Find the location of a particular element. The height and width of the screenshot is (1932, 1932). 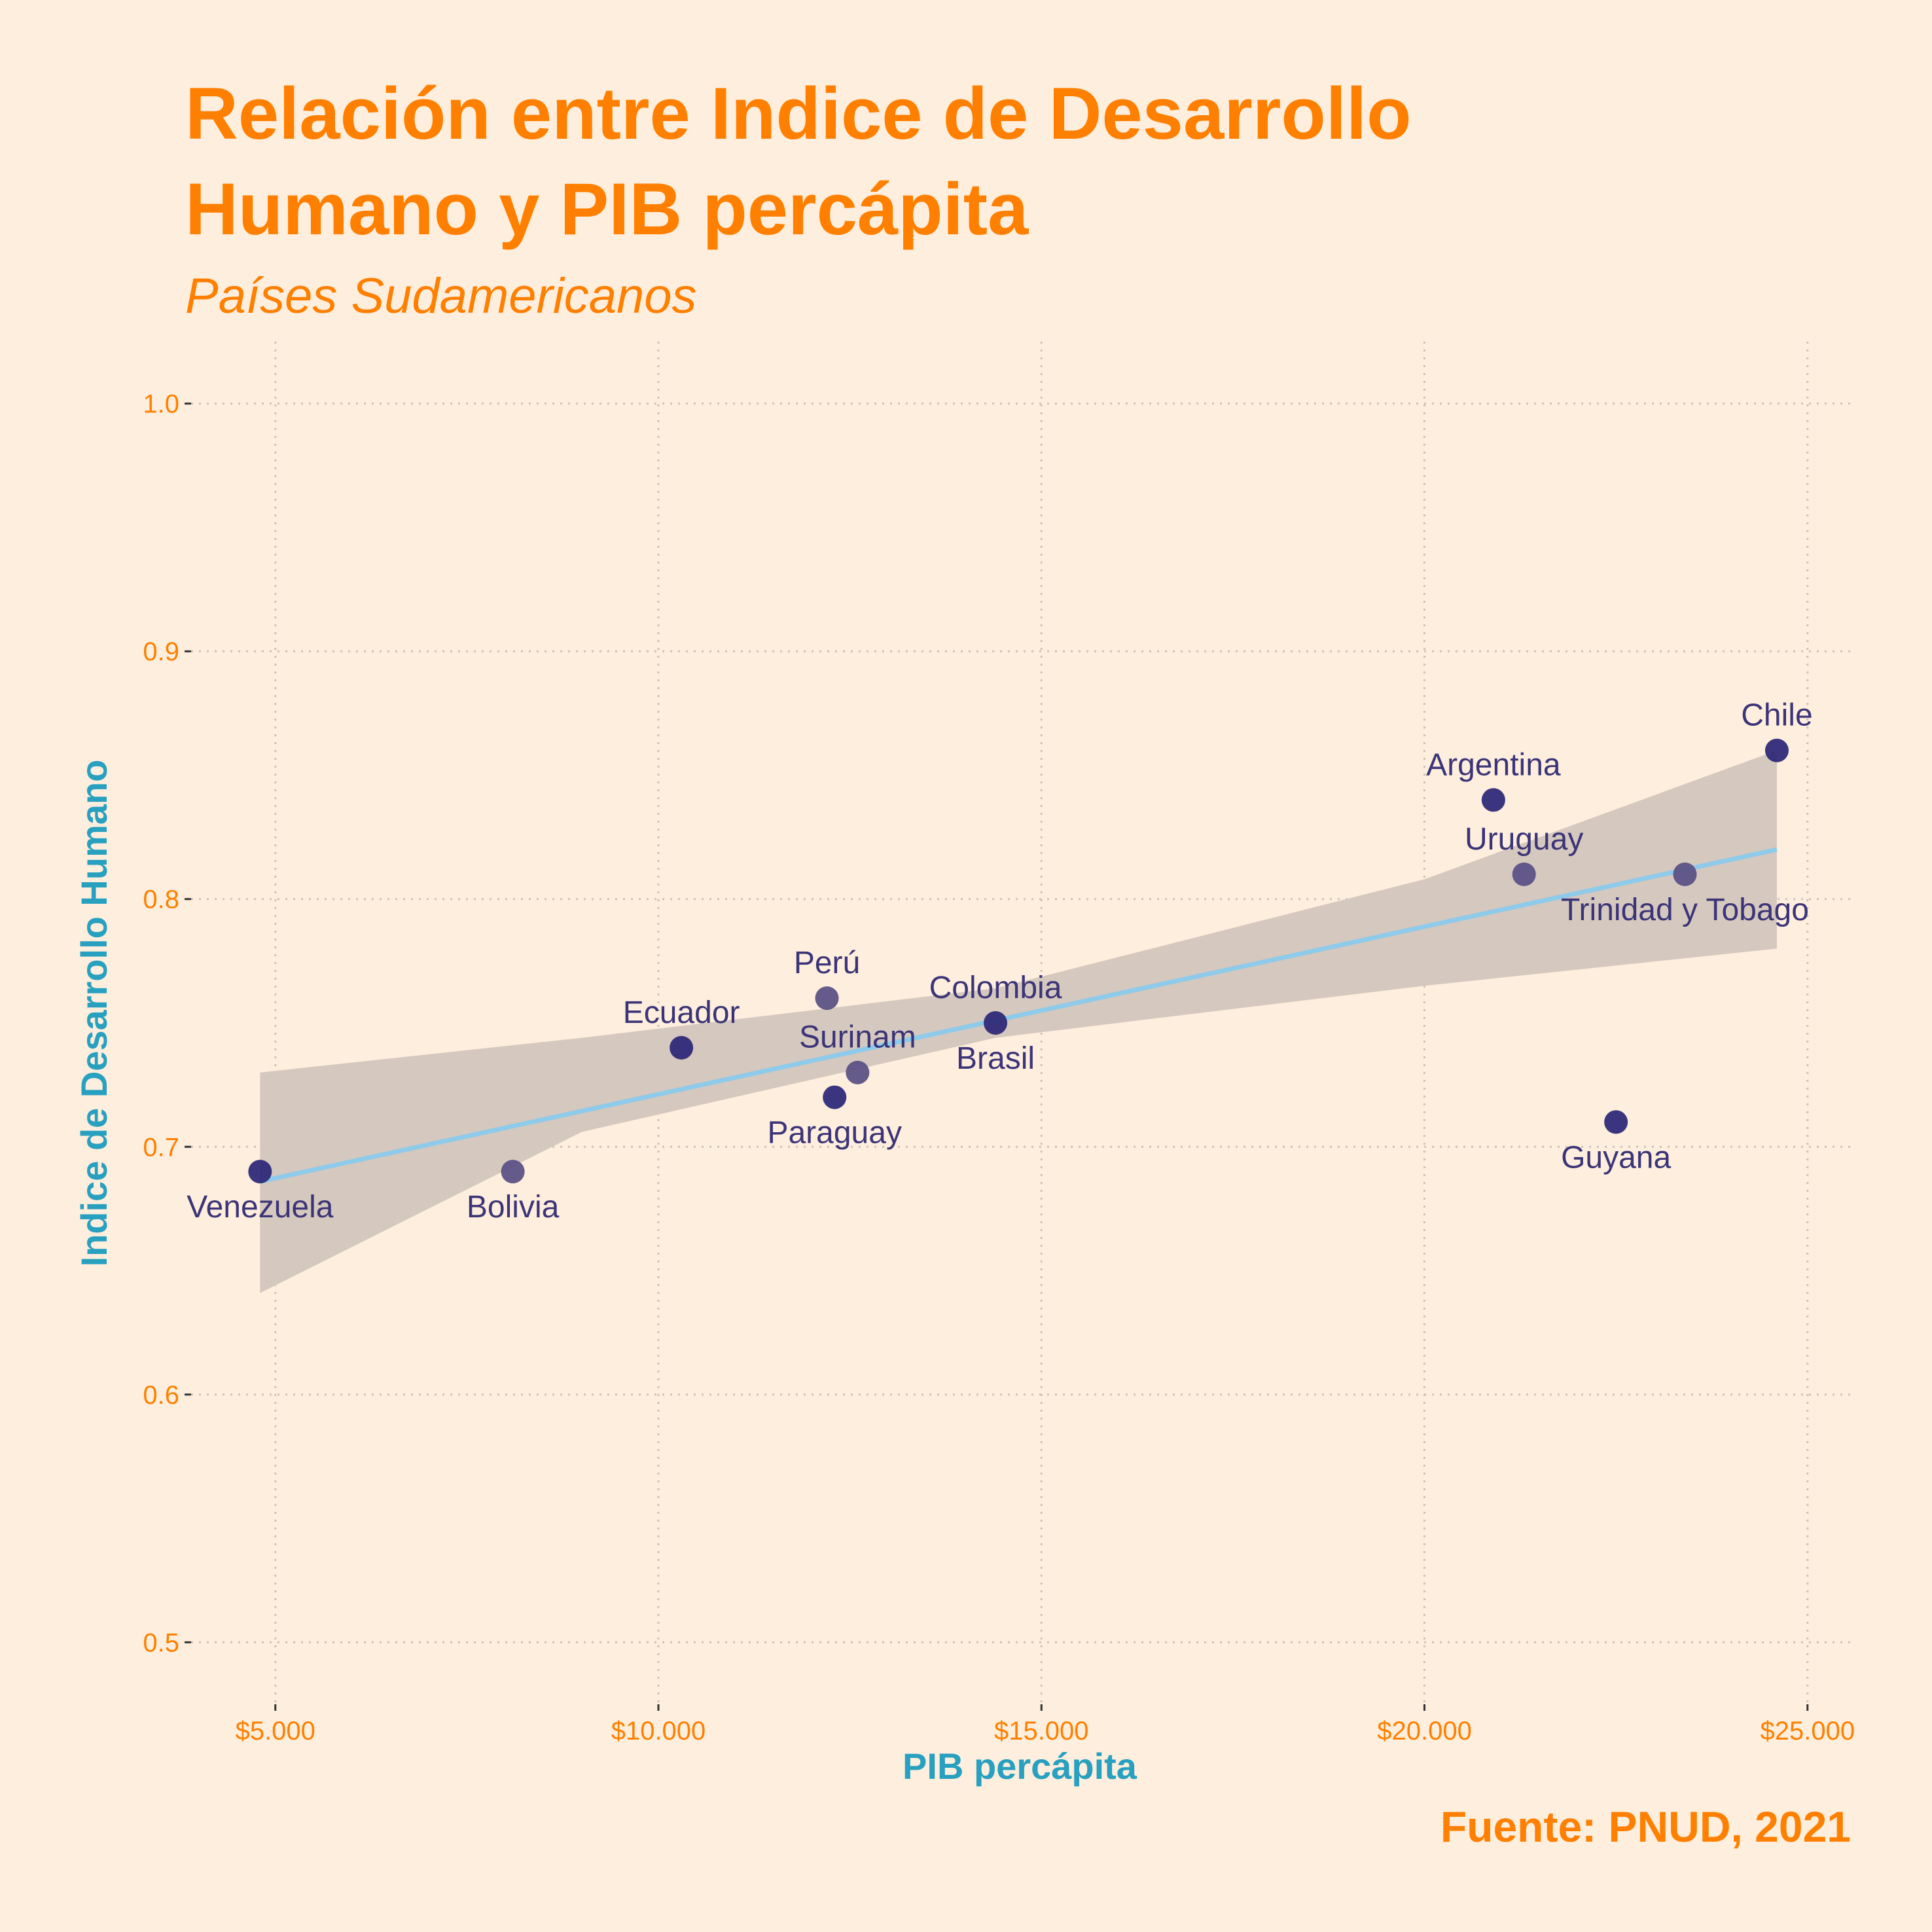

point-label: Brasil is located at coordinates (995, 1058).